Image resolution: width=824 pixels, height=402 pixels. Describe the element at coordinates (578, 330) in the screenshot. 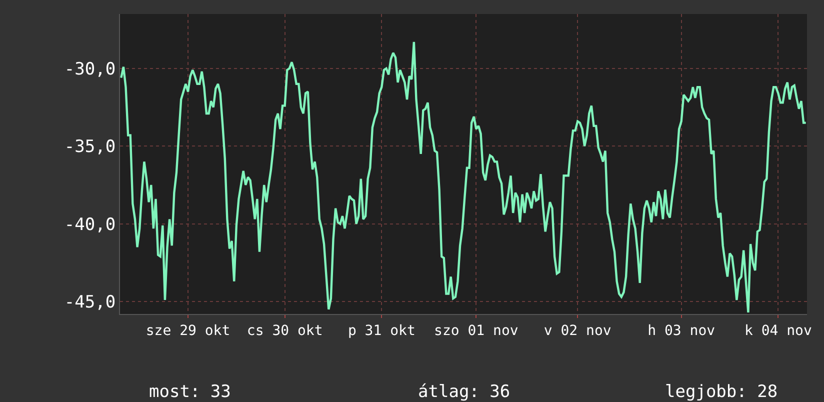

I see `x-tick-label: v 02 nov` at that location.